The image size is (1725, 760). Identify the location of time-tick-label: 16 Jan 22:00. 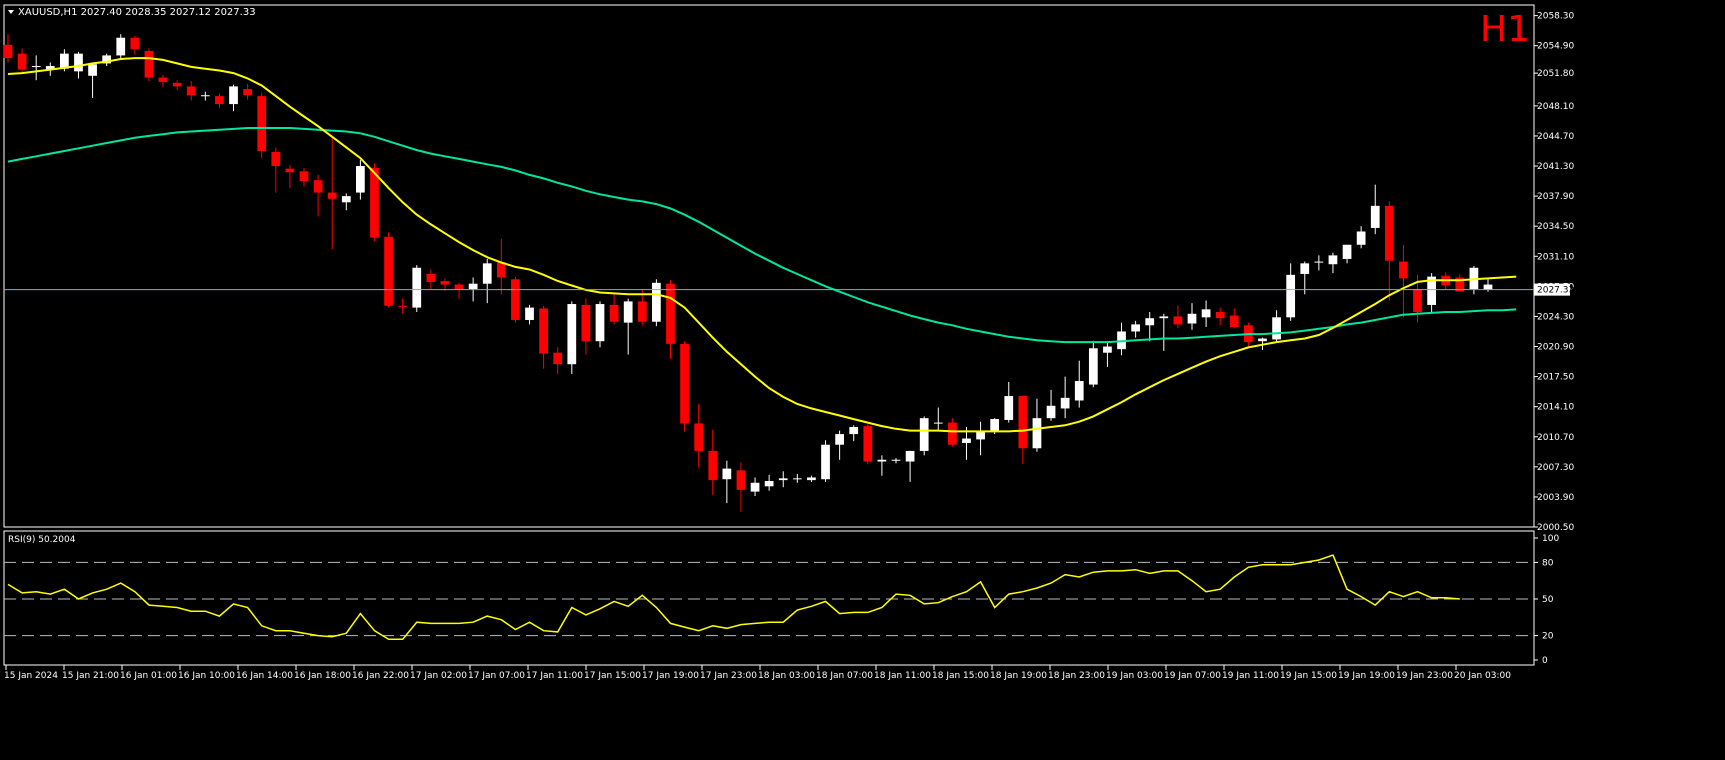
(380, 676).